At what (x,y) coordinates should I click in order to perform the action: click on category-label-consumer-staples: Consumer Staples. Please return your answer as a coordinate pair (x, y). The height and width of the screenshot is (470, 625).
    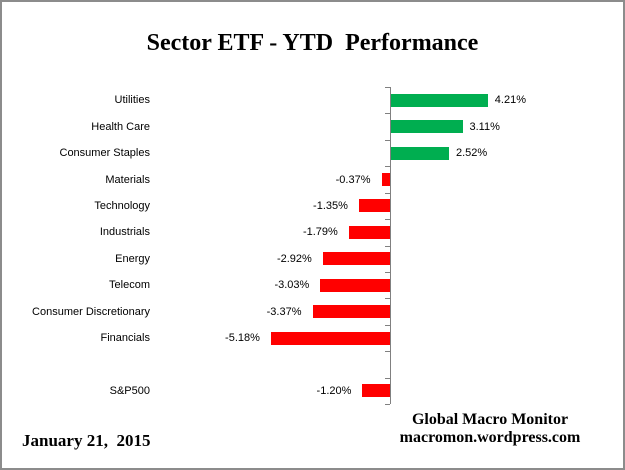
    Looking at the image, I should click on (105, 153).